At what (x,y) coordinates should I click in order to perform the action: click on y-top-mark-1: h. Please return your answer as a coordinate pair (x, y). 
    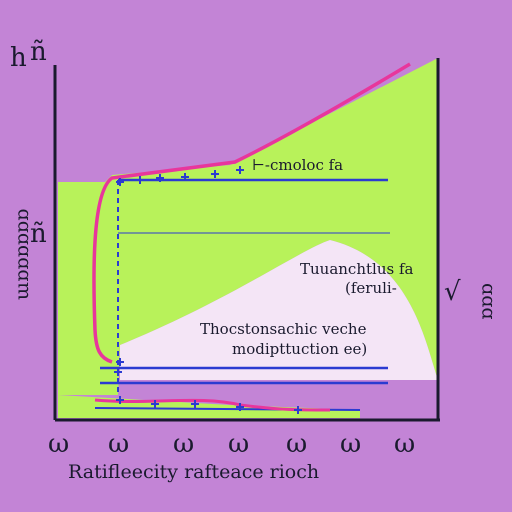
    Looking at the image, I should click on (18, 58).